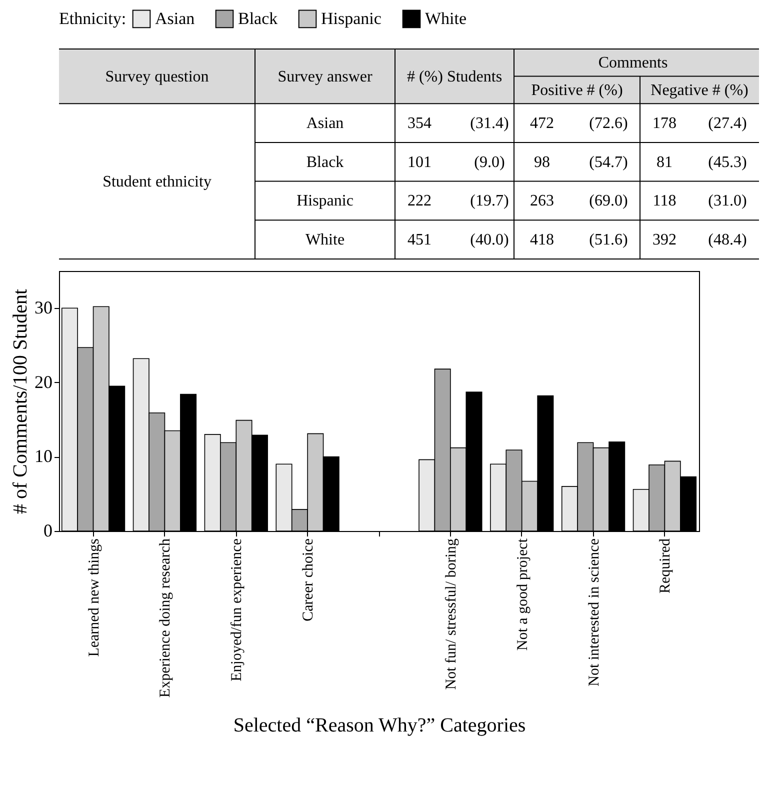 The width and height of the screenshot is (765, 801). I want to click on y-axis-title: # of Comments/100 Student, so click(21, 401).